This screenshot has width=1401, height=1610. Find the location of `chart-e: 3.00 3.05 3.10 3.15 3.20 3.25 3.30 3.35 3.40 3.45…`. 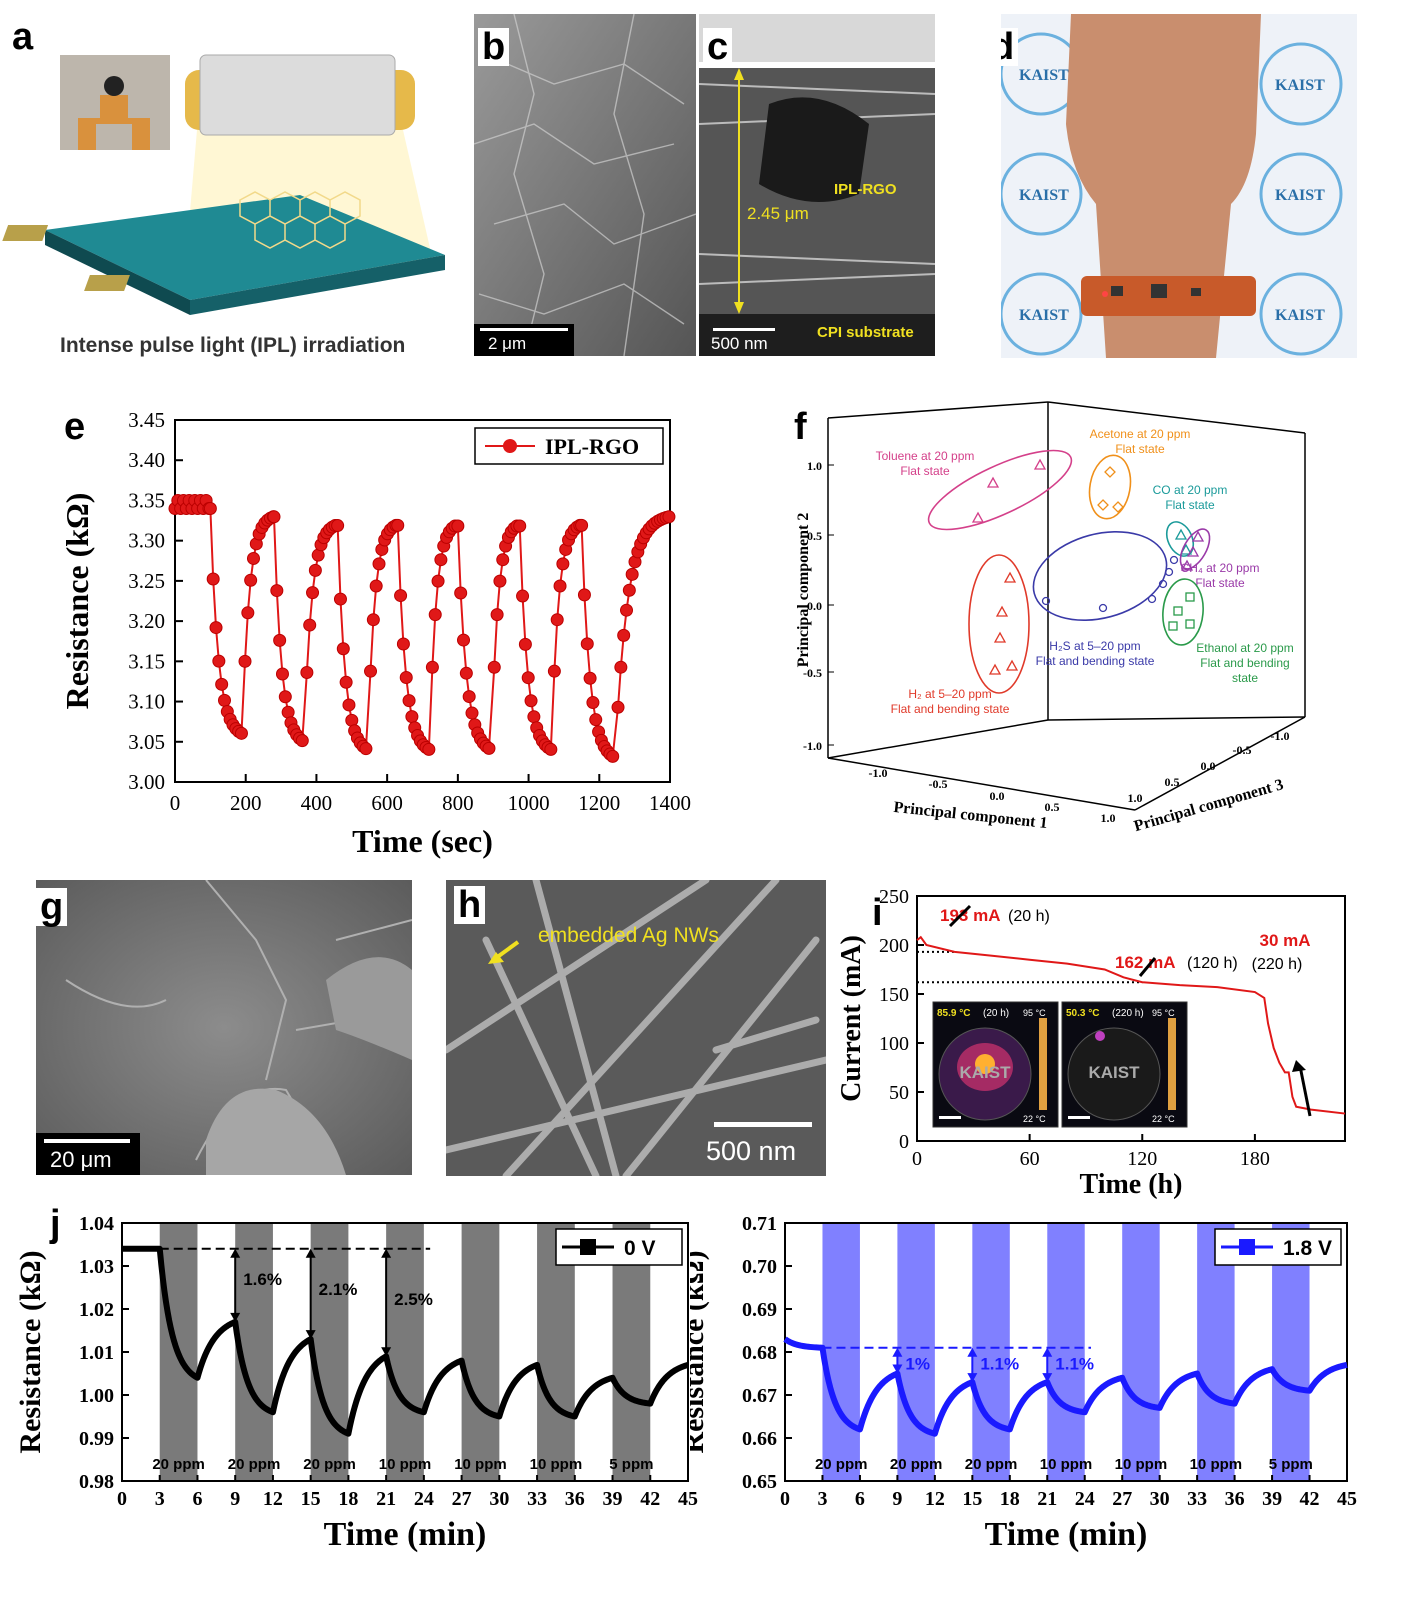

chart-e: 3.00 3.05 3.10 3.15 3.20 3.25 3.30 3.35 3.40 3.45… is located at coordinates (375, 633).